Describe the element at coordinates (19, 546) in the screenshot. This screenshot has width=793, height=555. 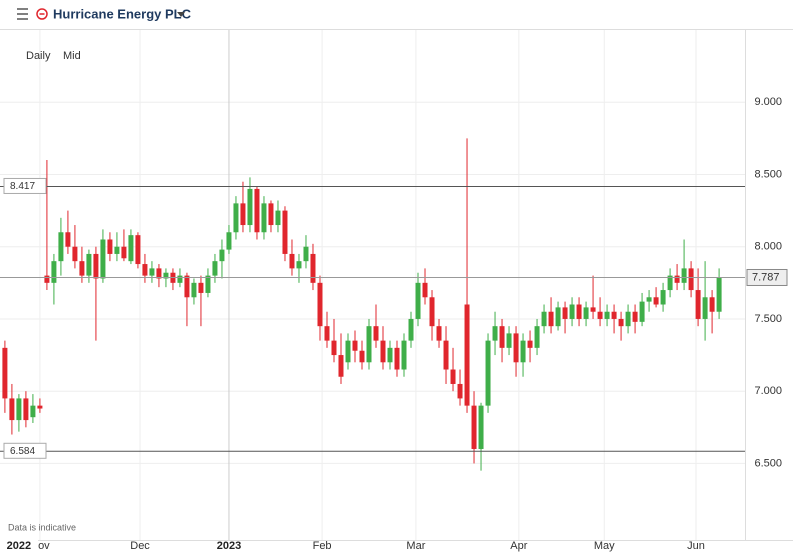
I see `x-tick-label: 2022` at that location.